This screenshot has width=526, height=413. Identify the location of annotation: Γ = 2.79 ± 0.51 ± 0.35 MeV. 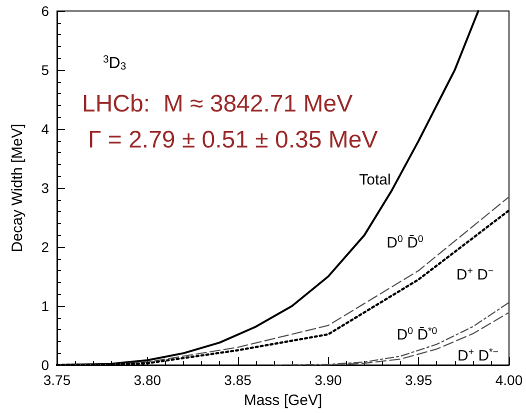
(233, 140).